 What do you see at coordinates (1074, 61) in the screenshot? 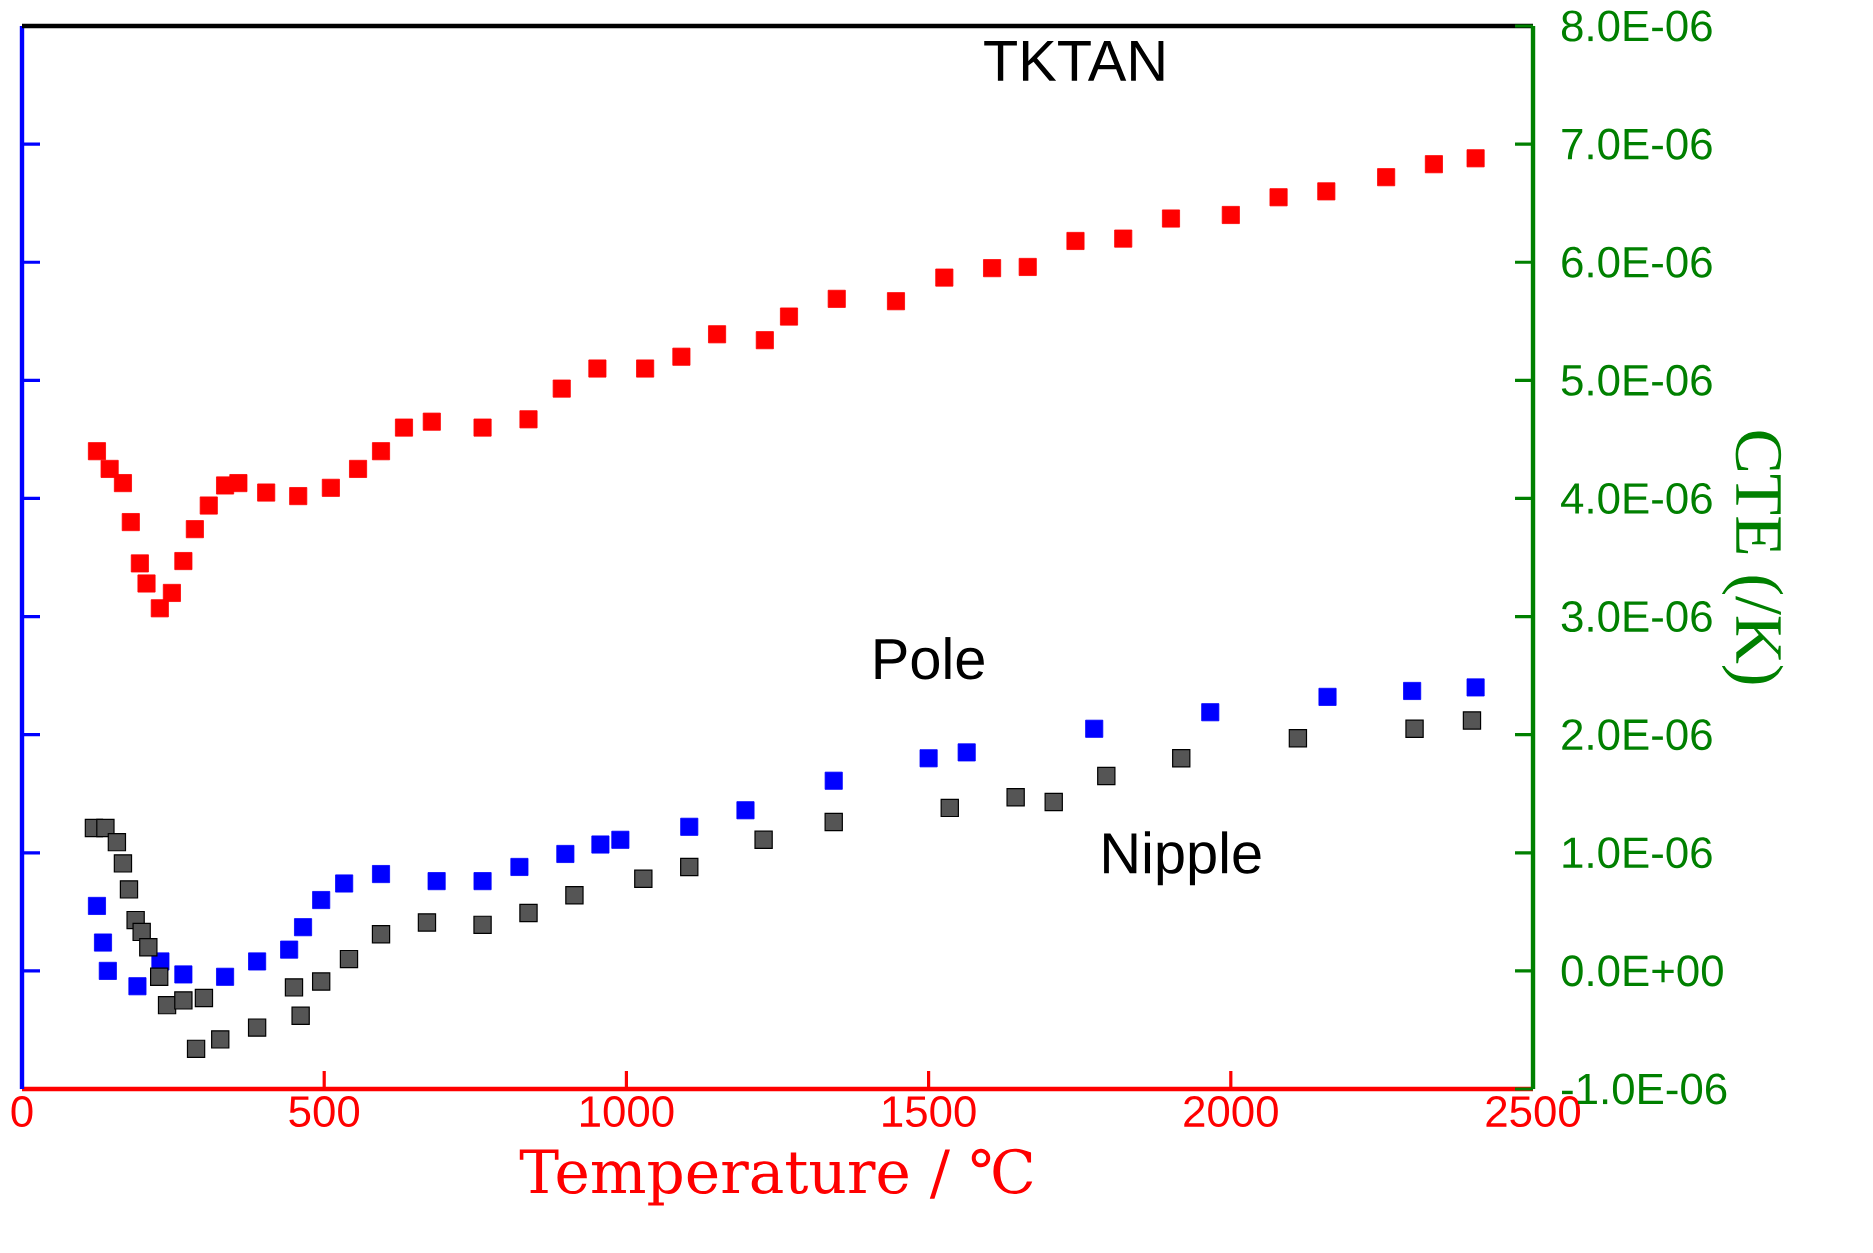
I see `text: TKTAN` at bounding box center [1074, 61].